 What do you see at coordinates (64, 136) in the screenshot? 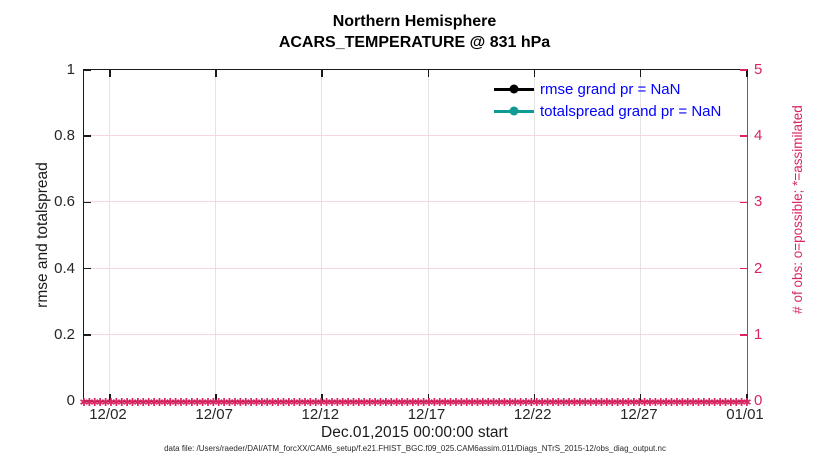
I see `y-tick-label-left: 0.8` at bounding box center [64, 136].